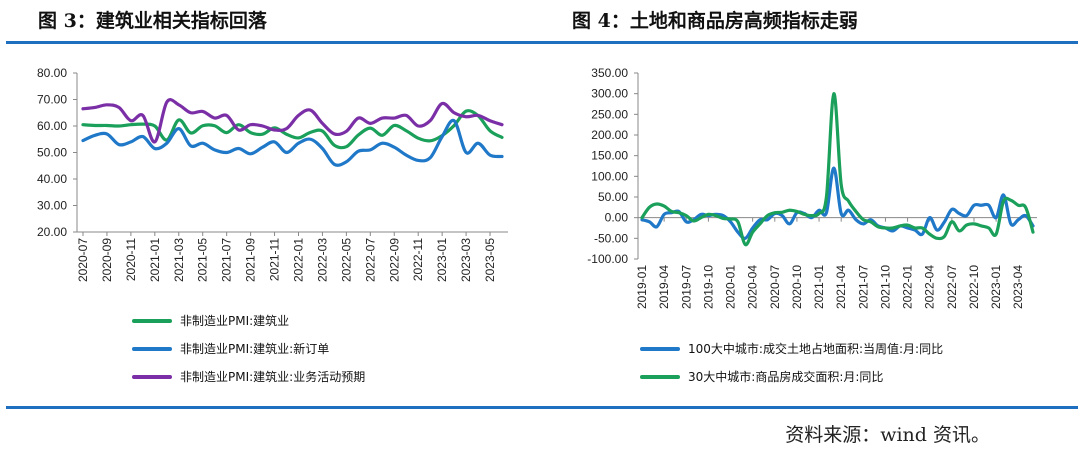  I want to click on legend-item-housing: 30大中城市:商品房成交面积:月:同比, so click(761, 376).